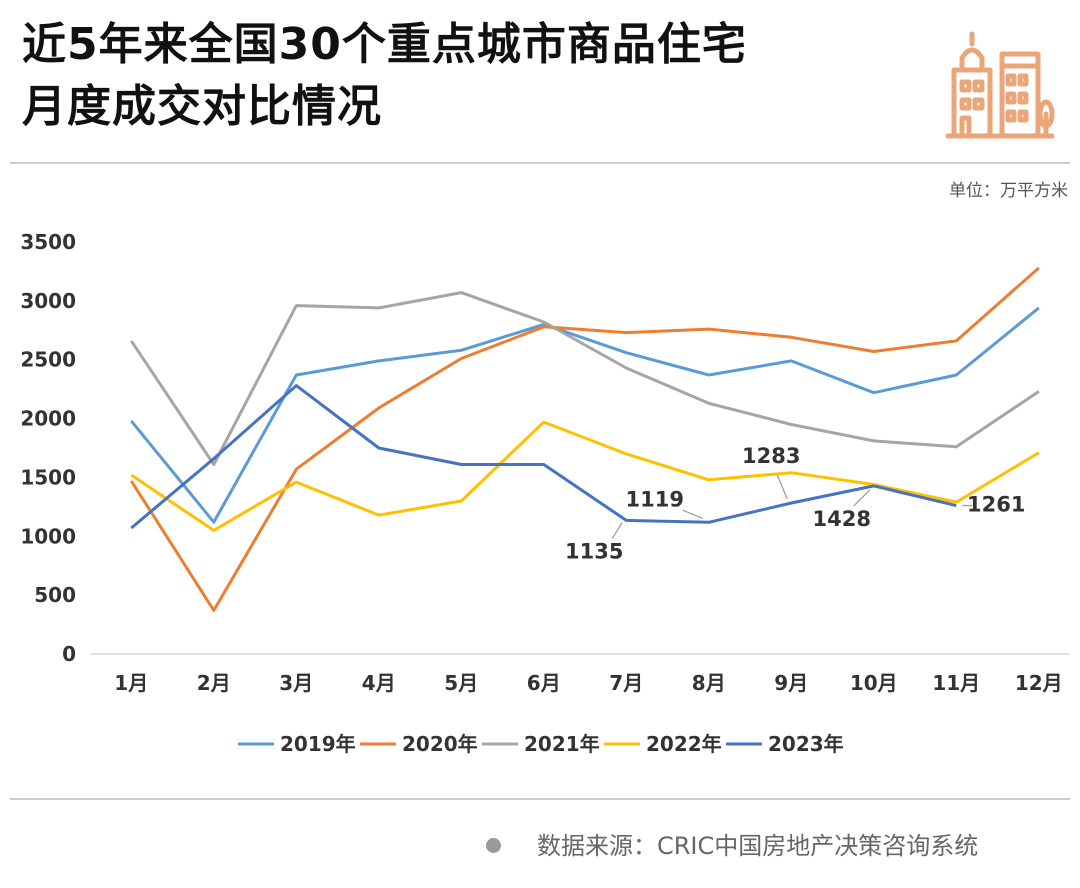 The height and width of the screenshot is (888, 1080). Describe the element at coordinates (318, 744) in the screenshot. I see `legend-label: 2019年` at that location.